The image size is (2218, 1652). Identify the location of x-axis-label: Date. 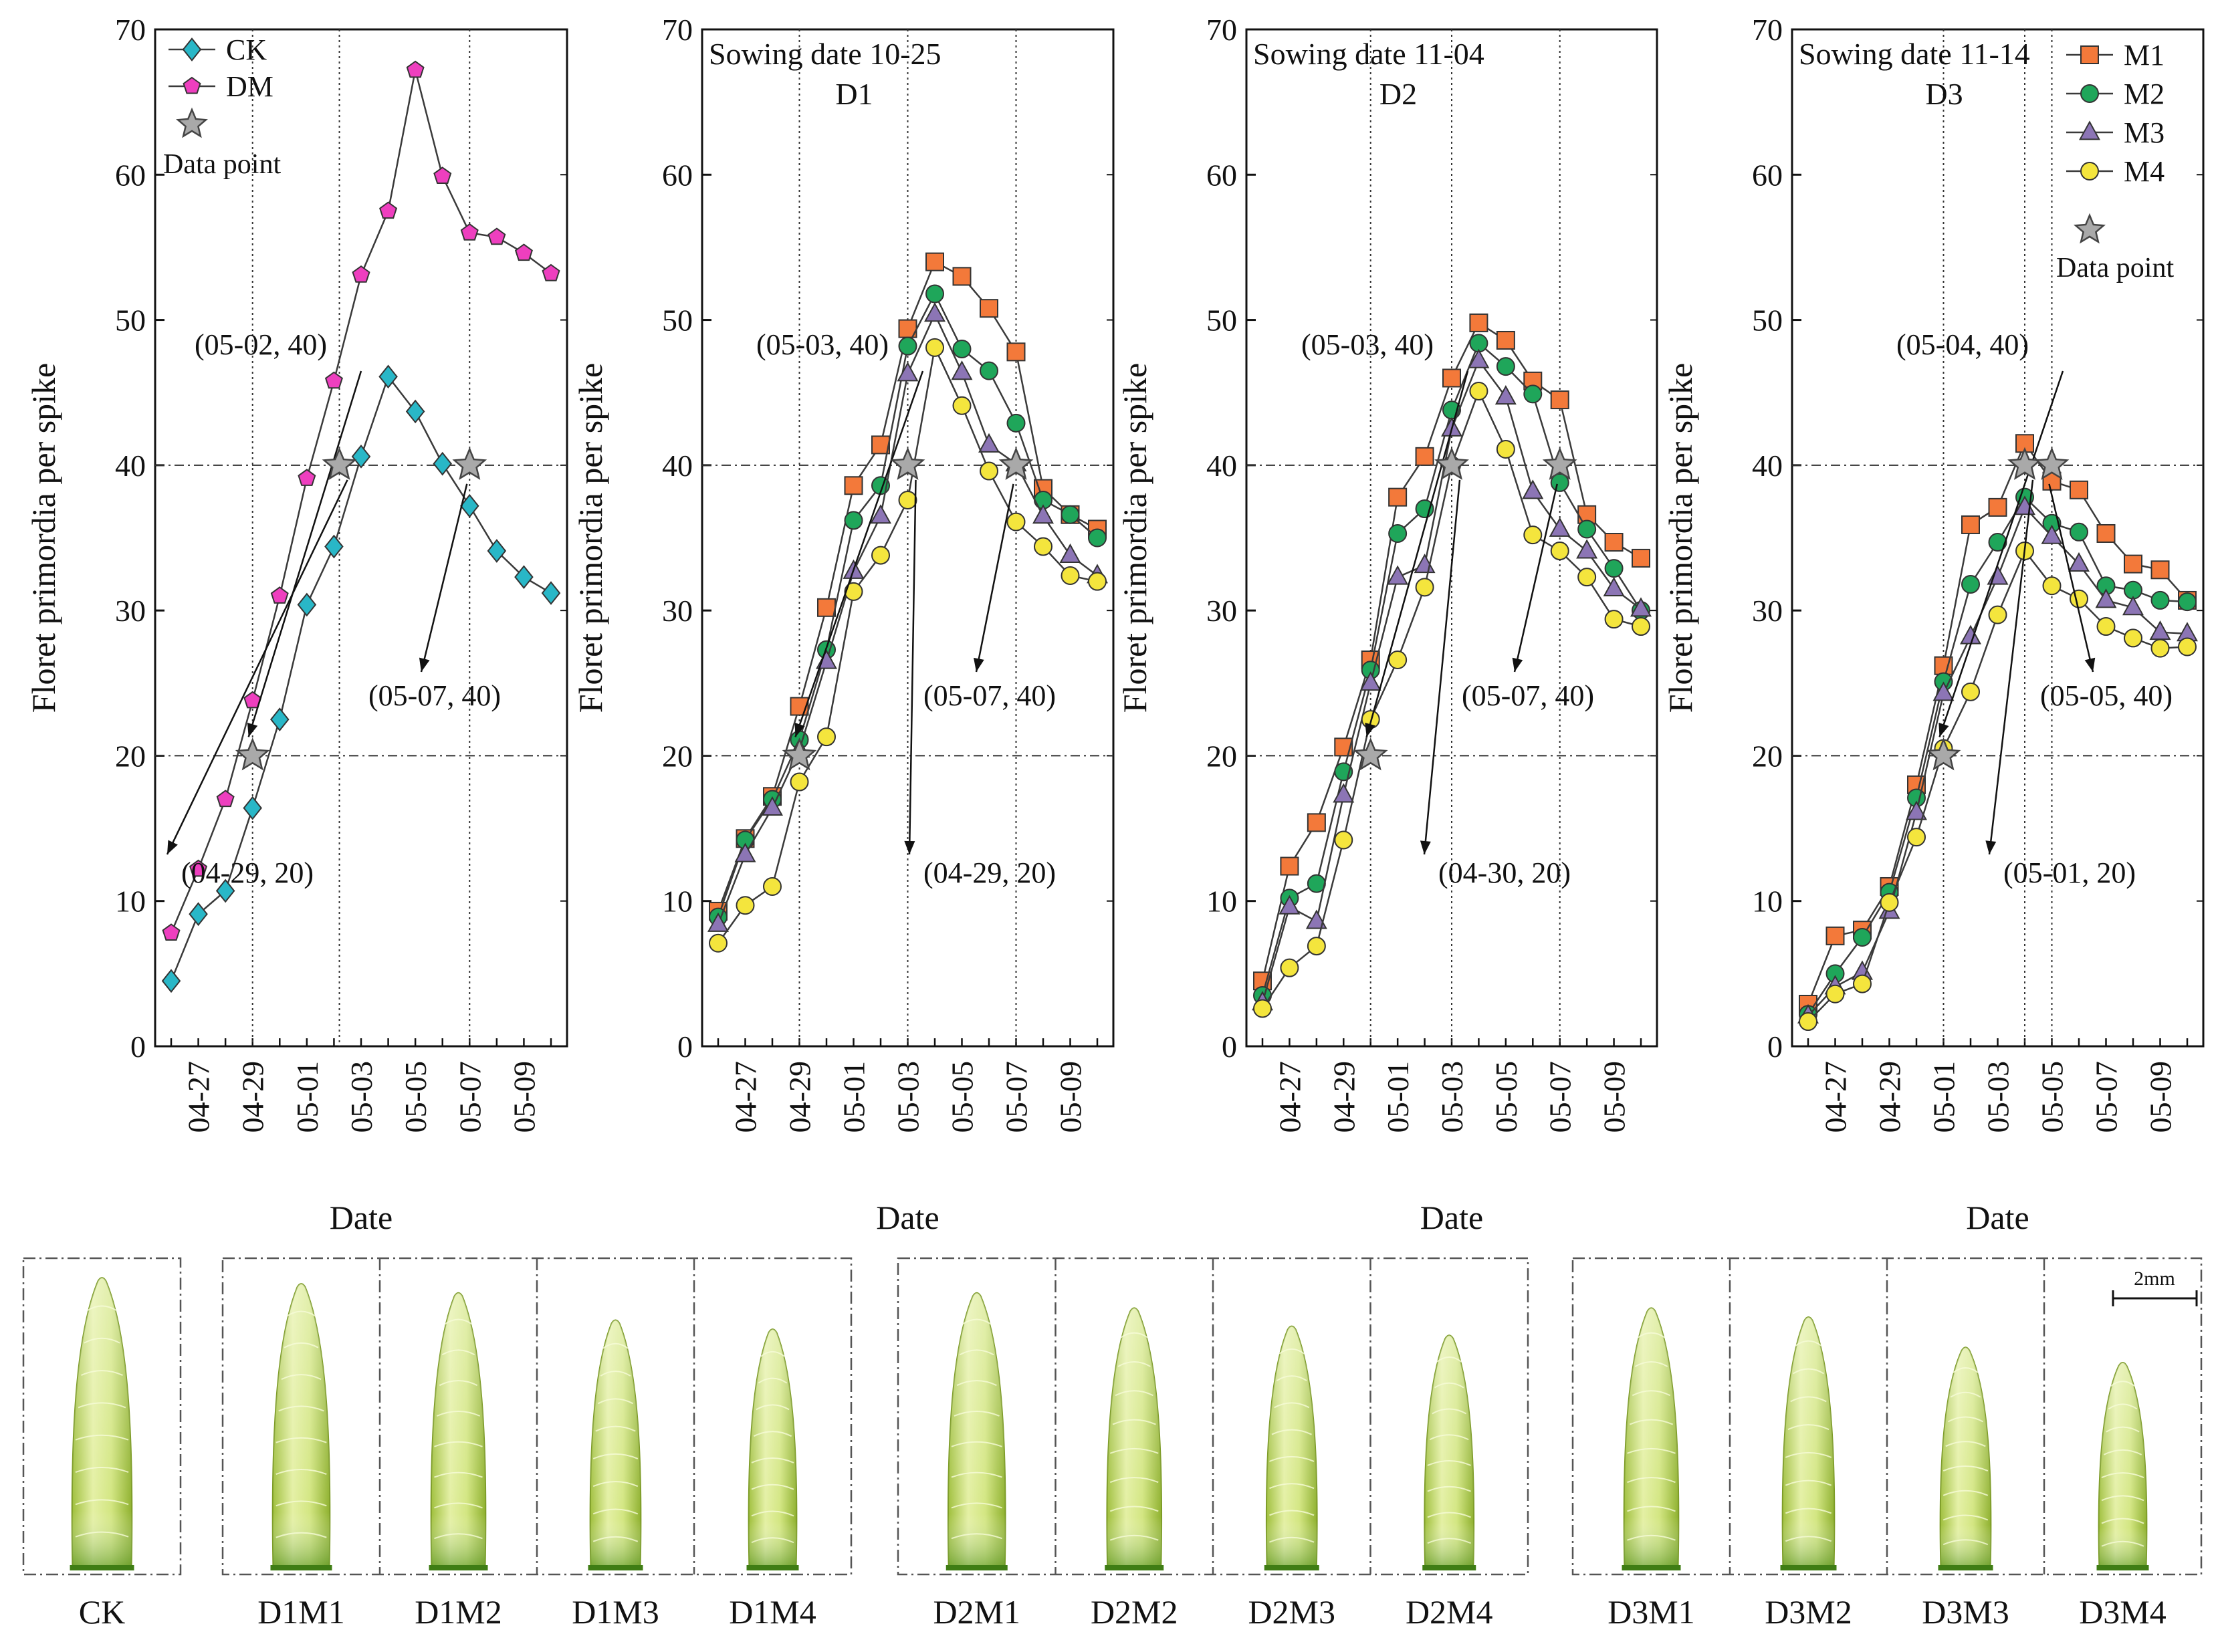
(1997, 1217).